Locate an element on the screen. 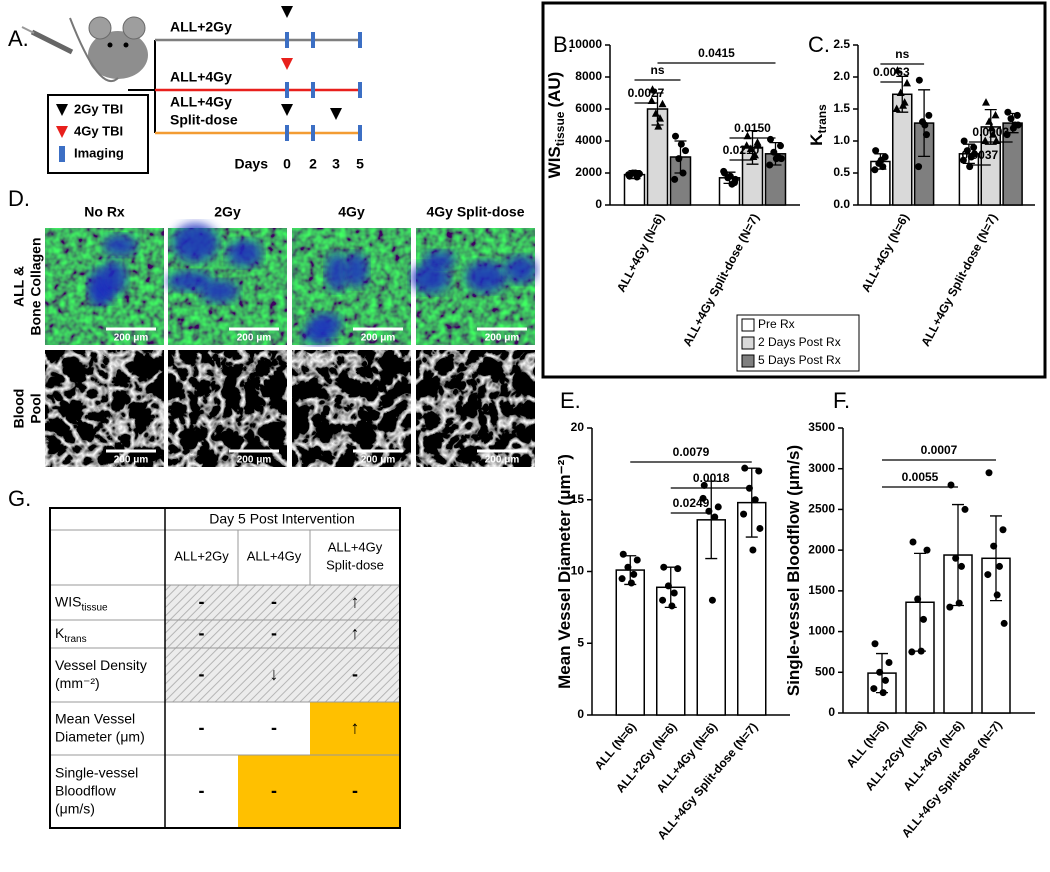 Image resolution: width=1050 pixels, height=872 pixels. y-tick-label: 10000 is located at coordinates (586, 44).